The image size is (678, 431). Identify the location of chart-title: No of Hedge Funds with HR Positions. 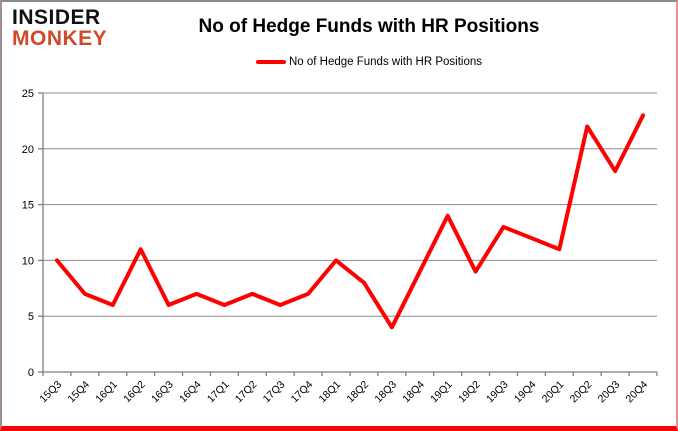
(369, 26).